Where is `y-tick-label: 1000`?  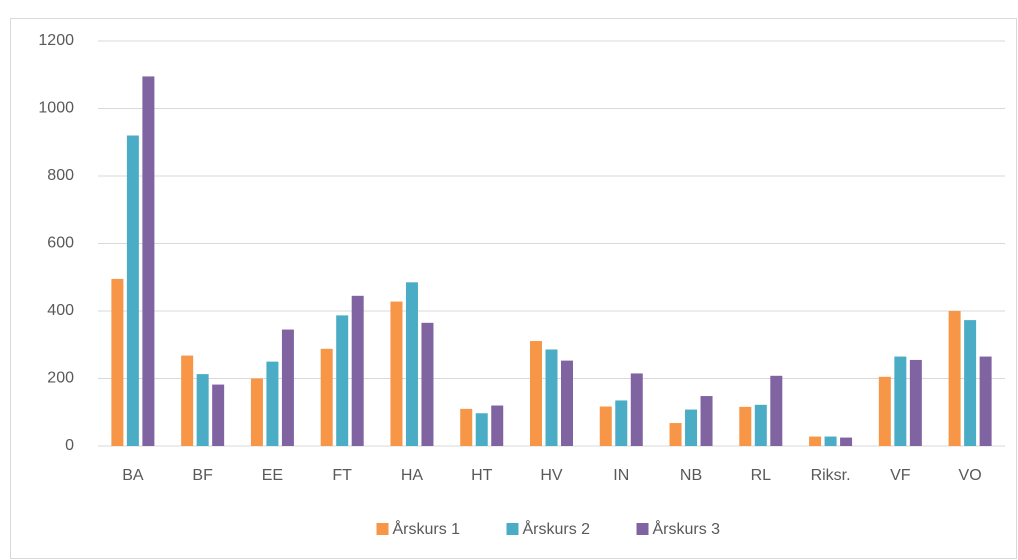 y-tick-label: 1000 is located at coordinates (56, 108).